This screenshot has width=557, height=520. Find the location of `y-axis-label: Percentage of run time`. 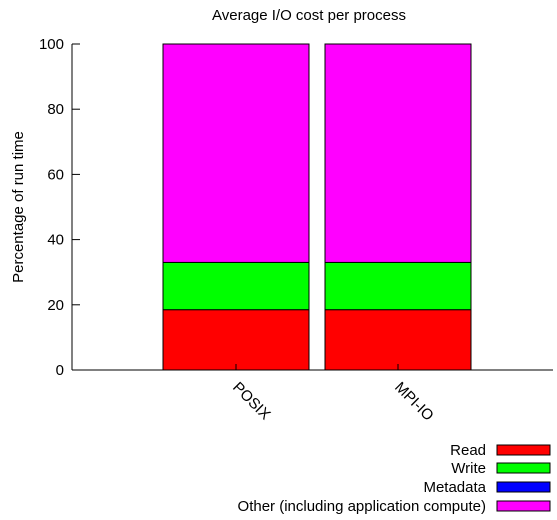

y-axis-label: Percentage of run time is located at coordinates (18, 207).